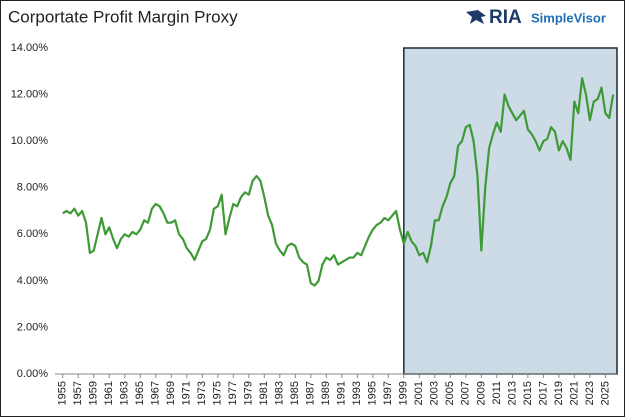 The height and width of the screenshot is (417, 625). Describe the element at coordinates (605, 393) in the screenshot. I see `x-tick-label: 2025` at that location.